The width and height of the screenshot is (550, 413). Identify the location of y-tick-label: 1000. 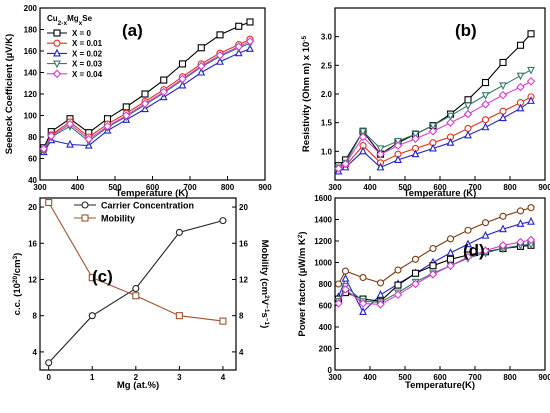
(323, 263).